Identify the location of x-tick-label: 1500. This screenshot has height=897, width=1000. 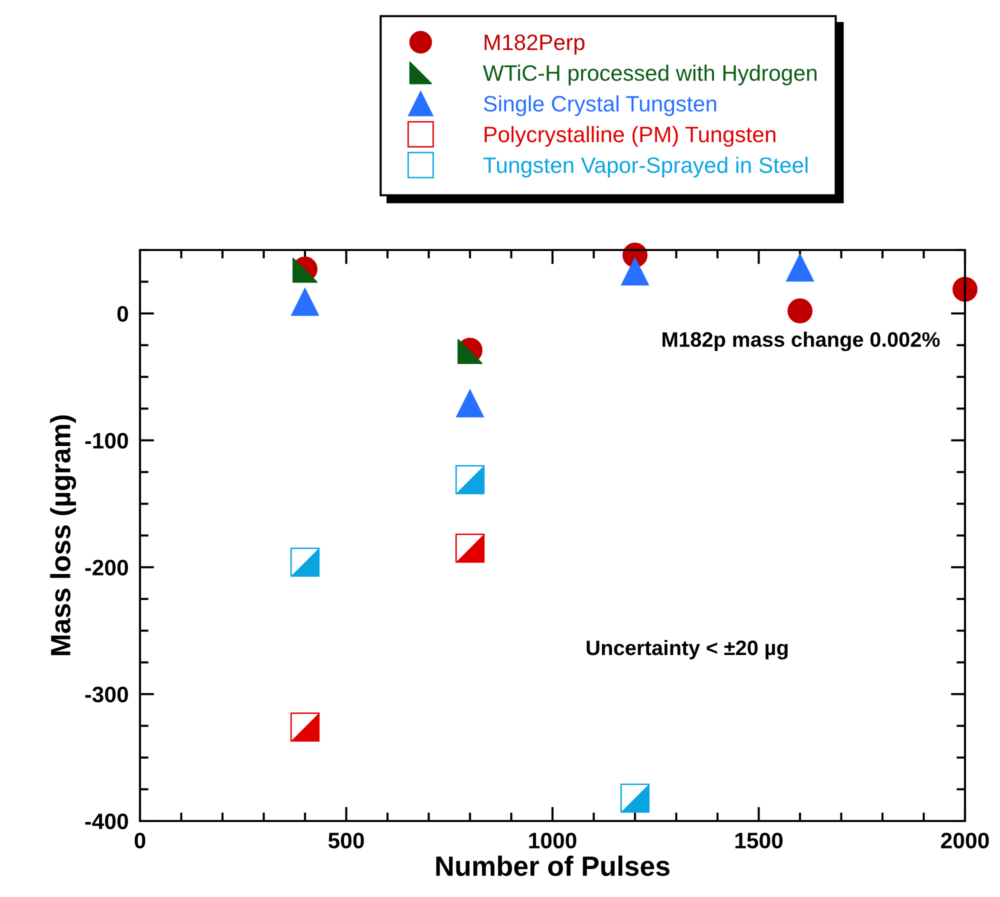
(759, 840).